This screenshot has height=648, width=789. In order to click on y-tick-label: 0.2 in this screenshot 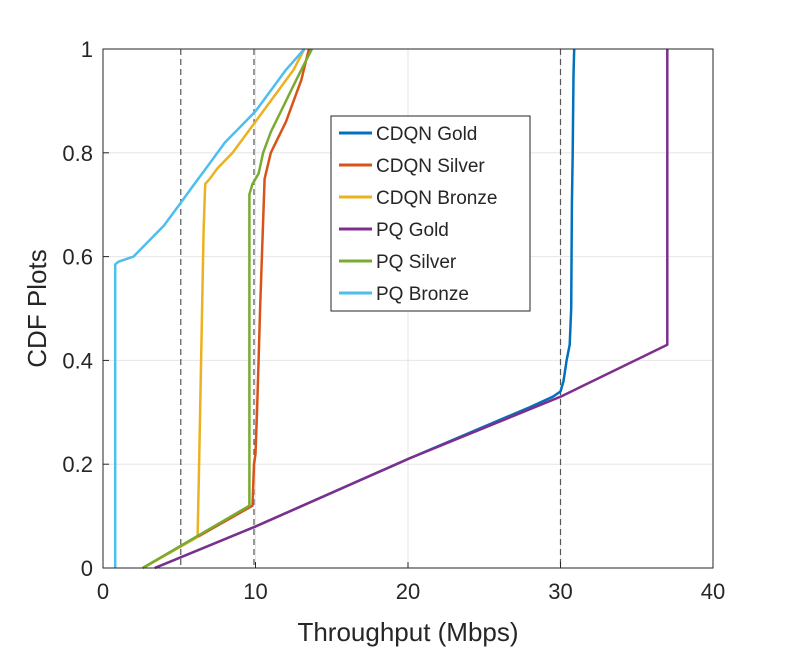, I will do `click(77, 464)`.